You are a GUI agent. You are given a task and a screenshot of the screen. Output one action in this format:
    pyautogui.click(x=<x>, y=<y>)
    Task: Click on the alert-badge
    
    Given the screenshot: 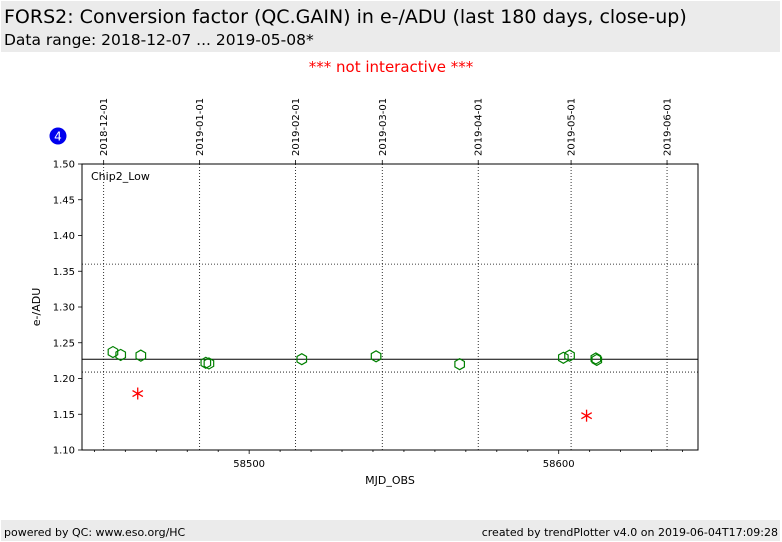 What is the action you would take?
    pyautogui.click(x=58, y=136)
    